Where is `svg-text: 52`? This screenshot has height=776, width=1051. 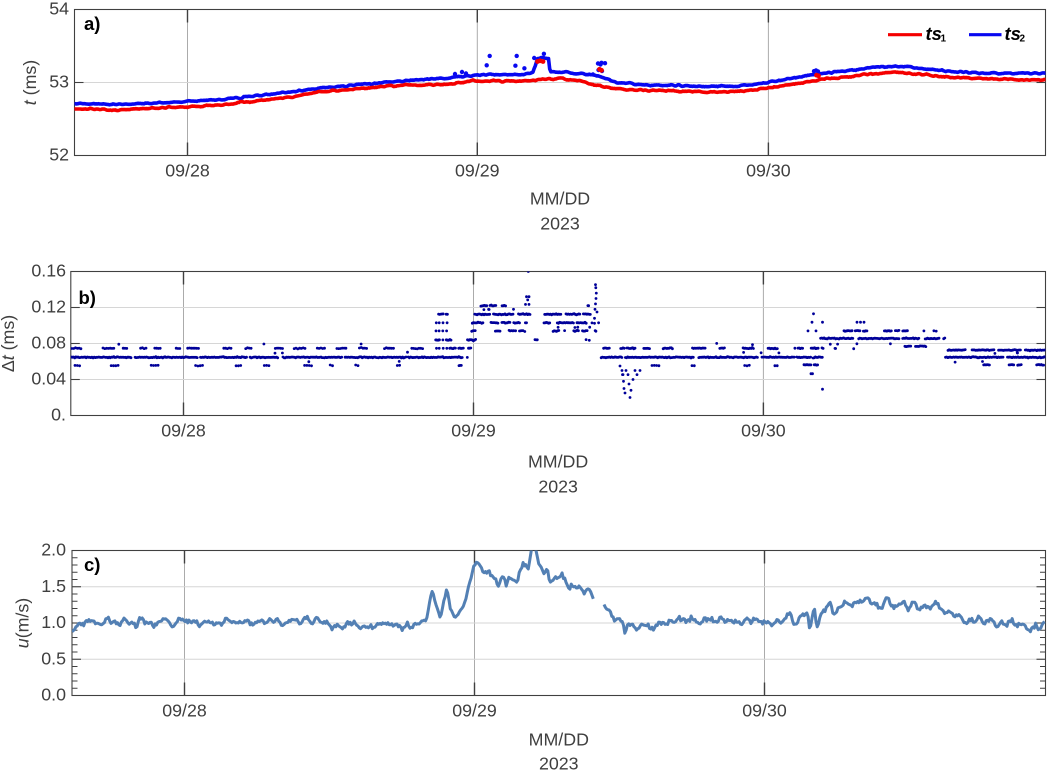 svg-text: 52 is located at coordinates (59, 155).